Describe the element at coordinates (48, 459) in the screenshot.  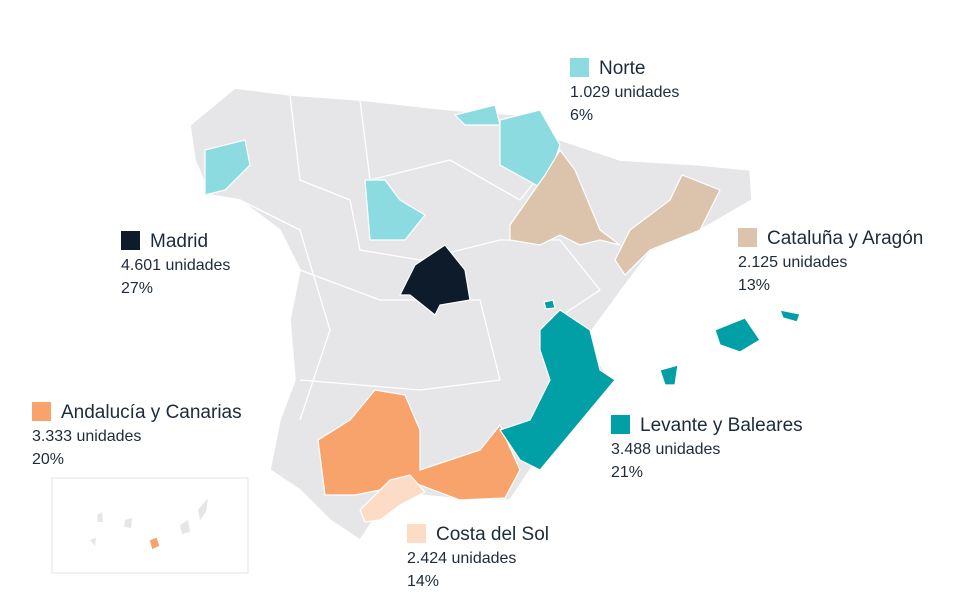
I see `region-share: 20%` at that location.